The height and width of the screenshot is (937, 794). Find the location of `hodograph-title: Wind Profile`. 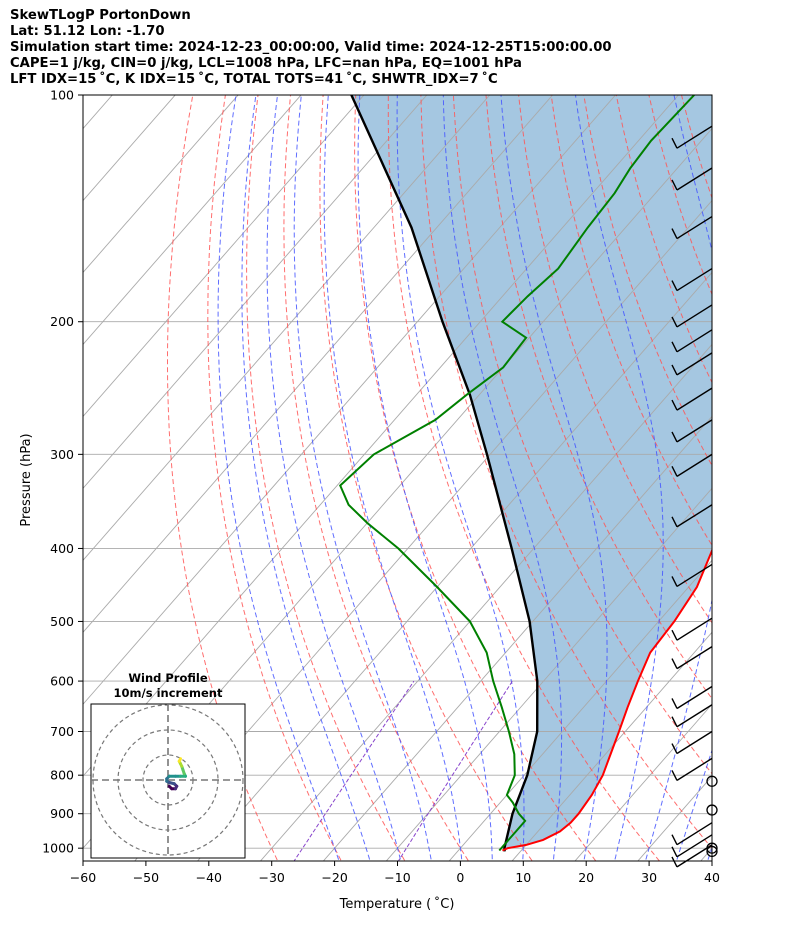

hodograph-title: Wind Profile is located at coordinates (168, 678).